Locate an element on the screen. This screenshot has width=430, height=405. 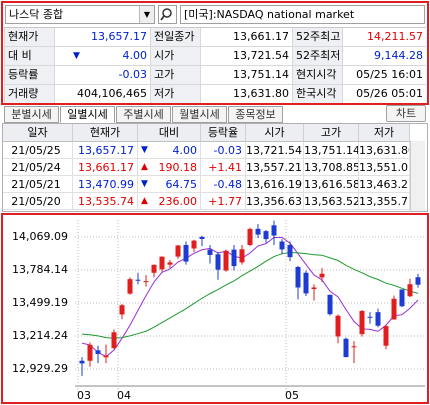
table-cell: 13,355.71 is located at coordinates (384, 201).